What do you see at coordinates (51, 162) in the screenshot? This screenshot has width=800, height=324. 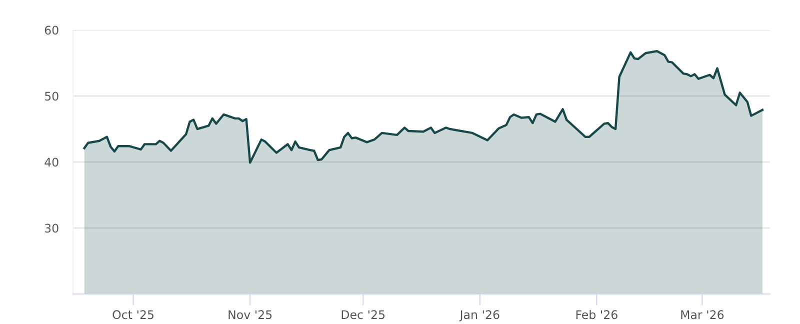 I see `y-tick-label: 40` at bounding box center [51, 162].